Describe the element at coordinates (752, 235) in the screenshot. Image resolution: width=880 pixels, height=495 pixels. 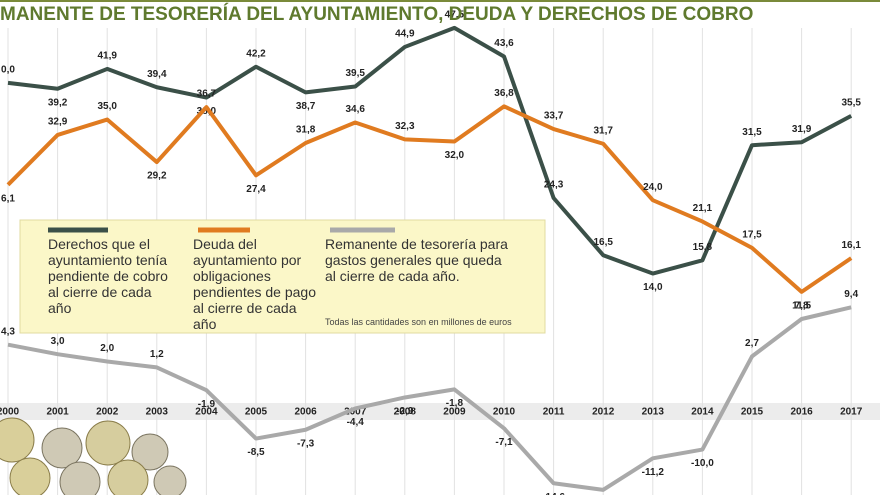
I see `data-label: 17,5` at that location.